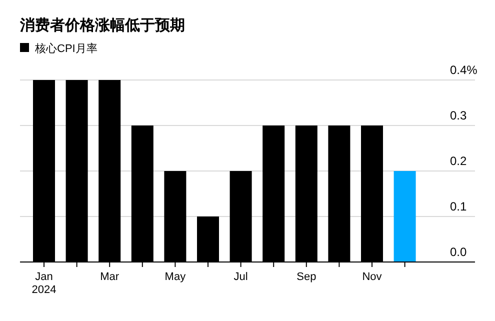 The height and width of the screenshot is (321, 495). I want to click on x-tick-label: Mar, so click(110, 277).